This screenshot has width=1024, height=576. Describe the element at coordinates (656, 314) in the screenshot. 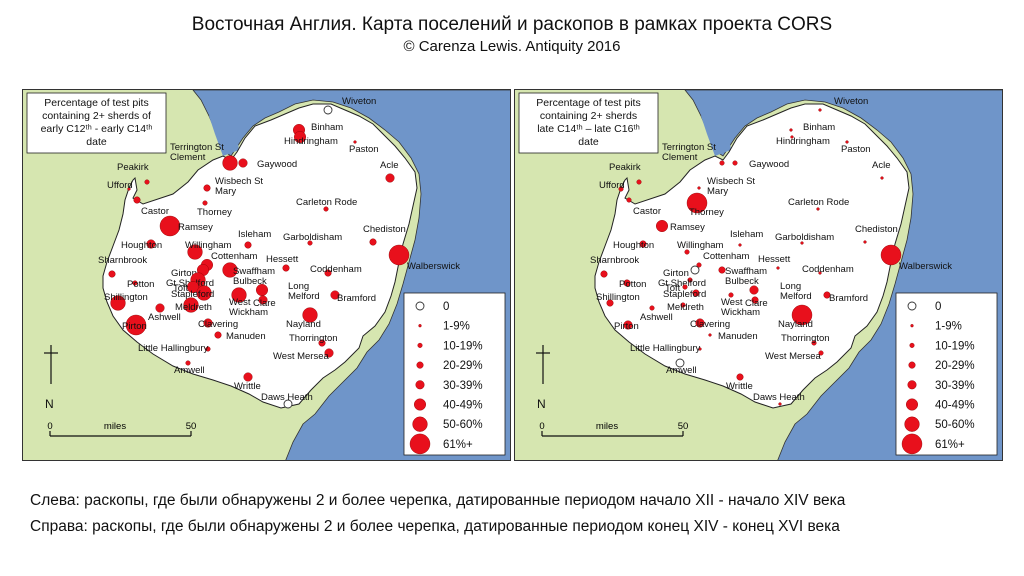

I see `site-ashwell: Ashwell` at that location.